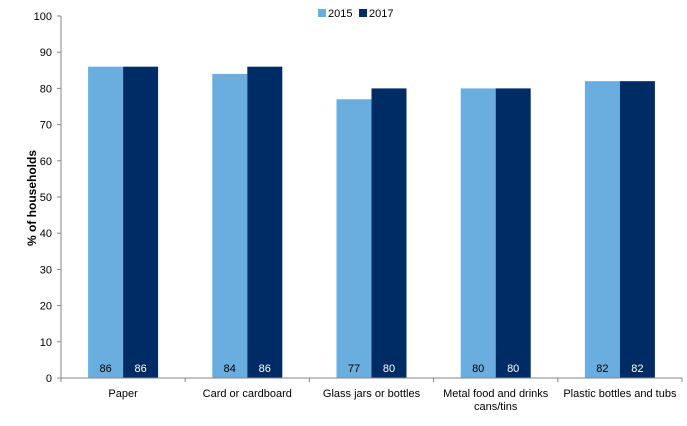 The width and height of the screenshot is (687, 426). Describe the element at coordinates (49, 379) in the screenshot. I see `y-tick-label: 0` at that location.